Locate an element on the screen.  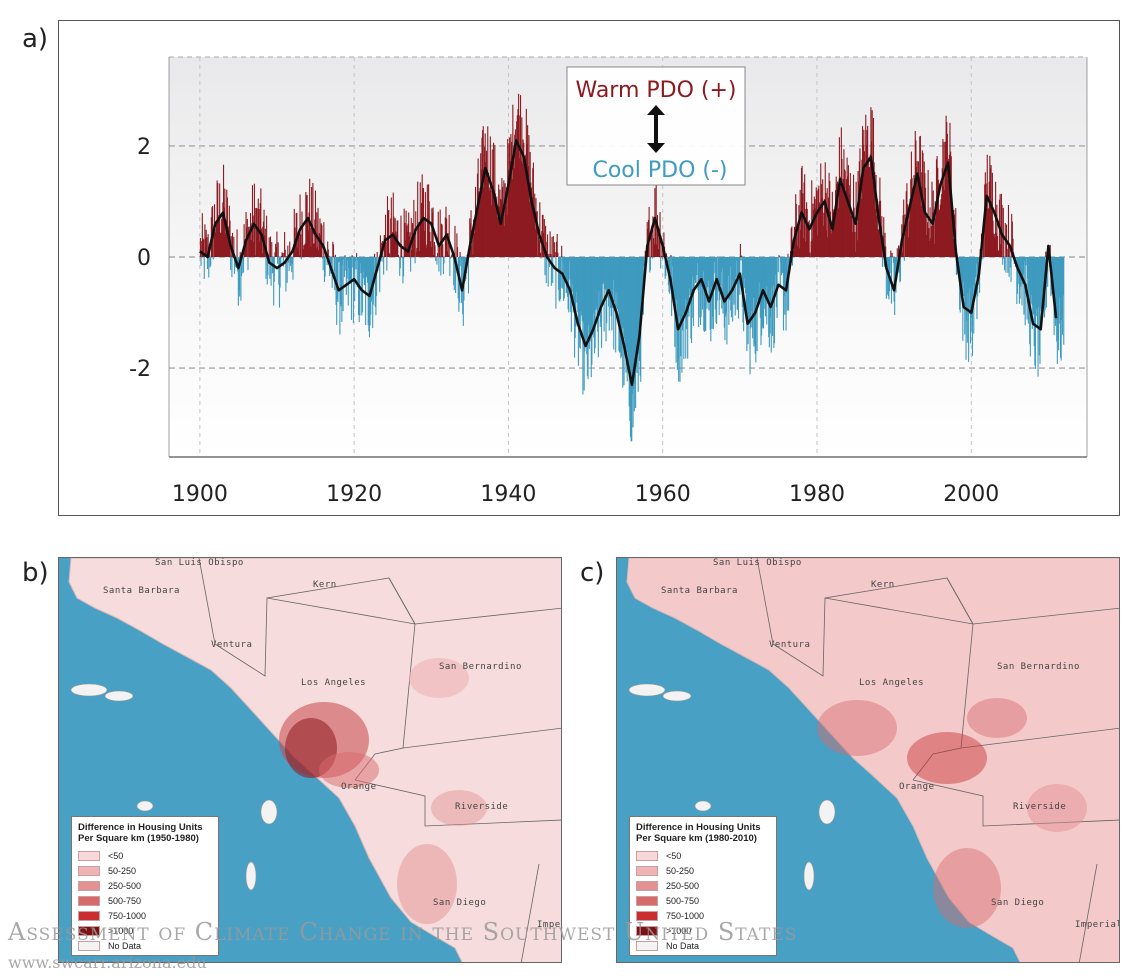
legend-item: <50 is located at coordinates (703, 855).